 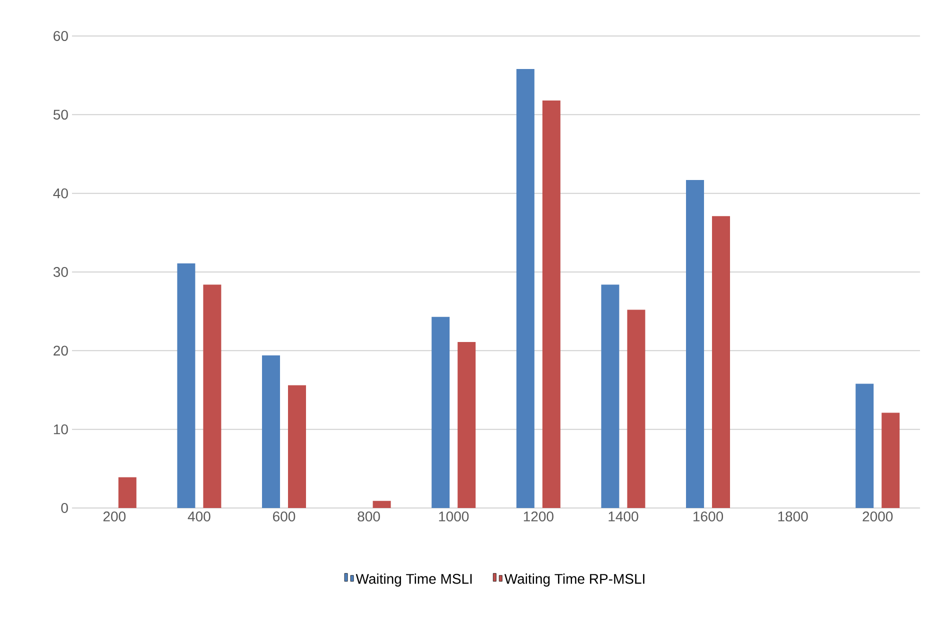 I want to click on y-tick-label: 50, so click(x=60, y=115).